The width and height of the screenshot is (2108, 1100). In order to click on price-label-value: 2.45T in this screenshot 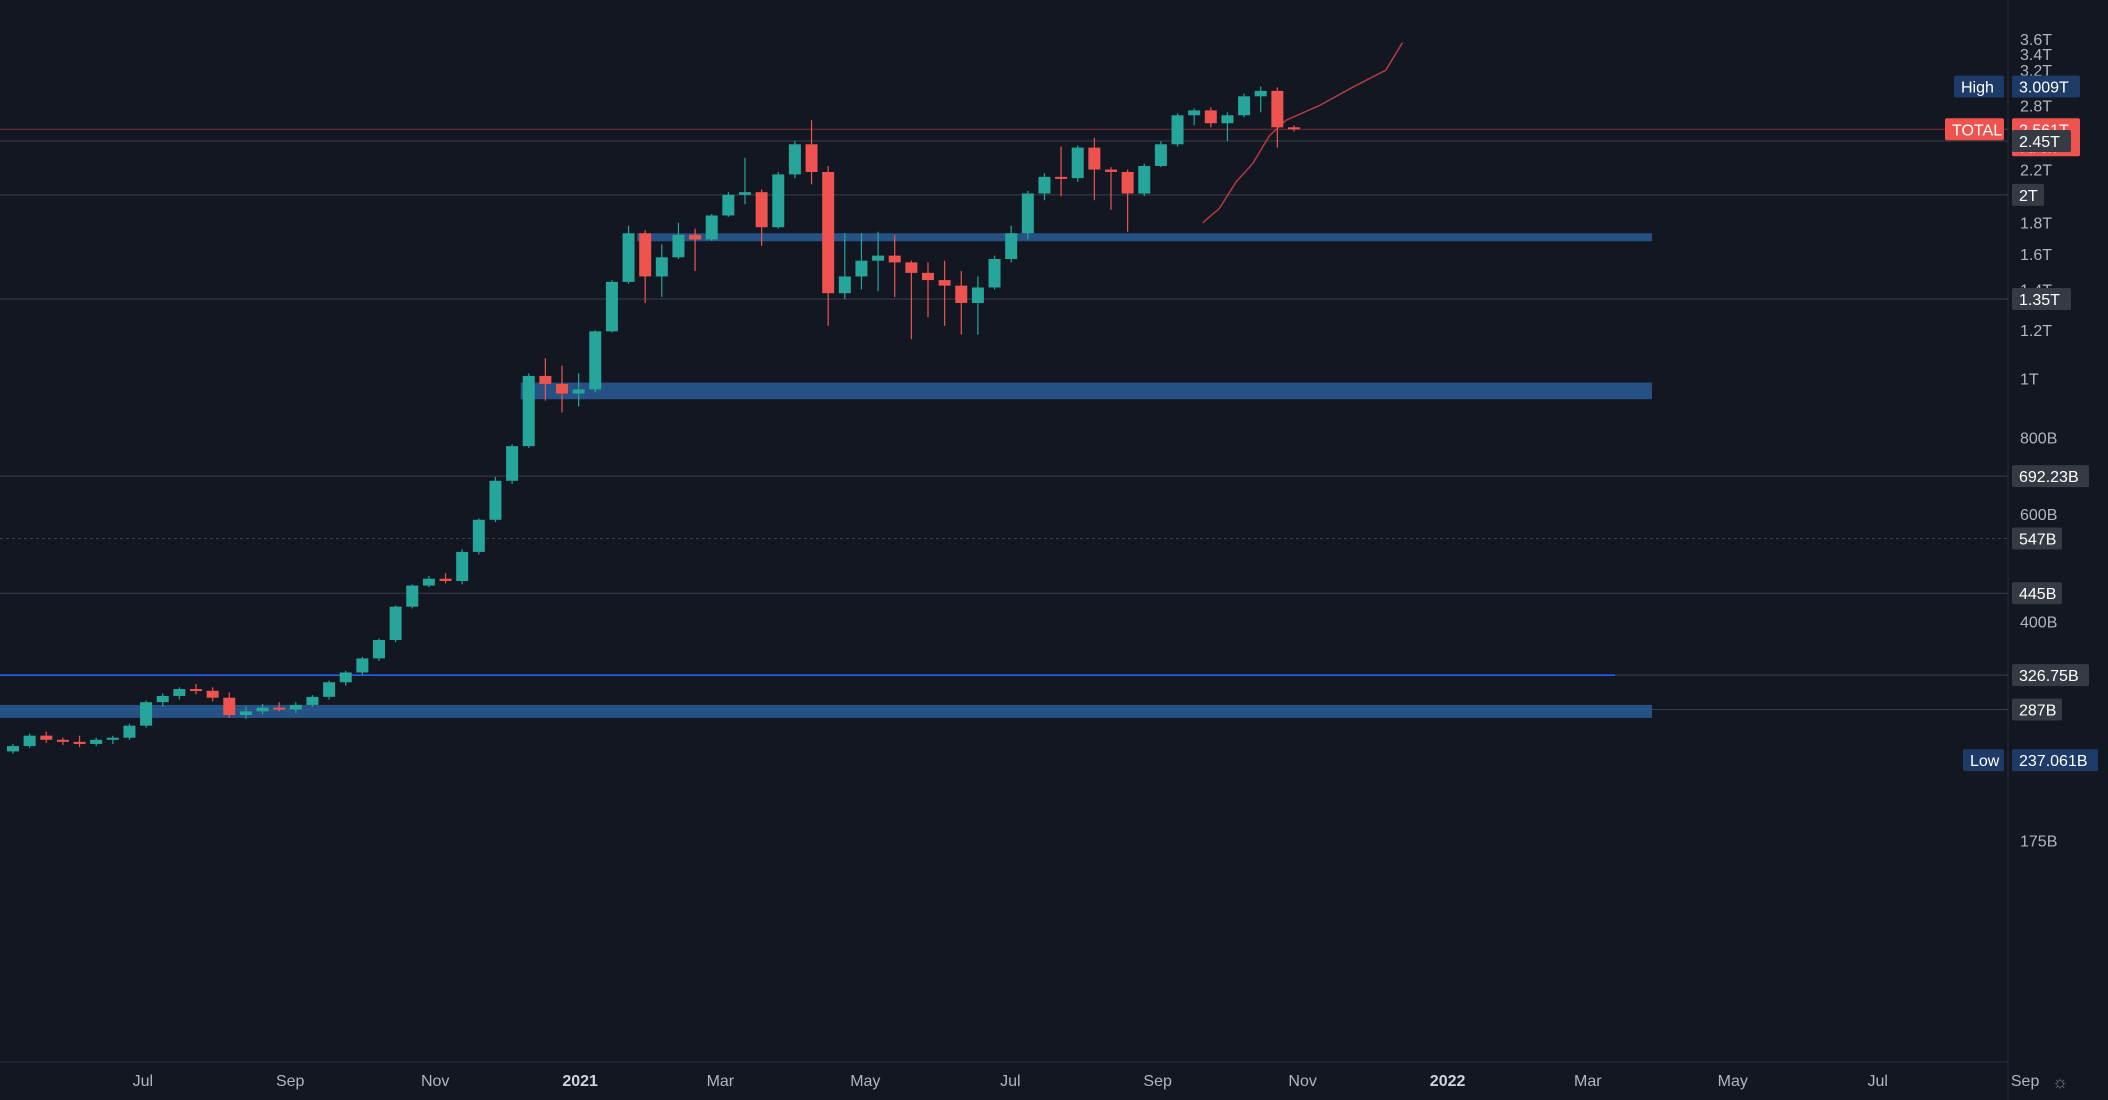, I will do `click(2039, 142)`.